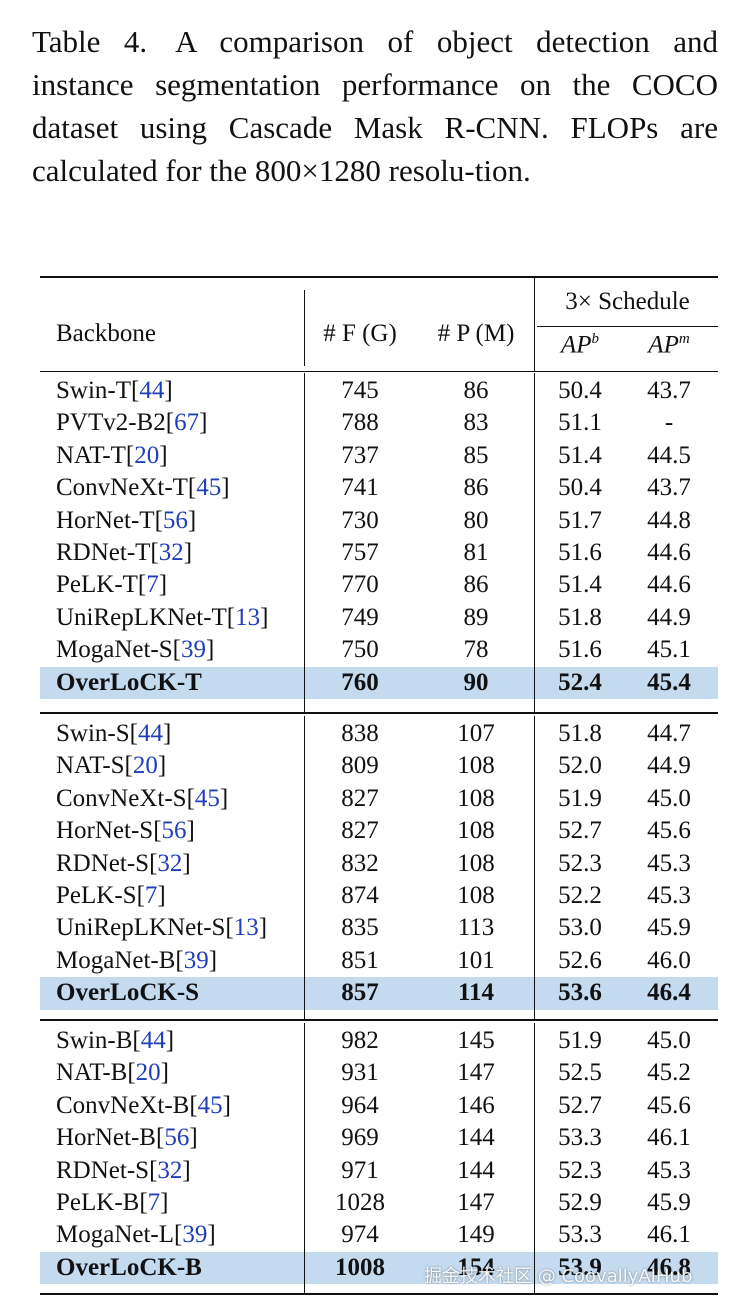  I want to click on table-row: PeLK-T[7] 770 86 51.4 44.6, so click(379, 585).